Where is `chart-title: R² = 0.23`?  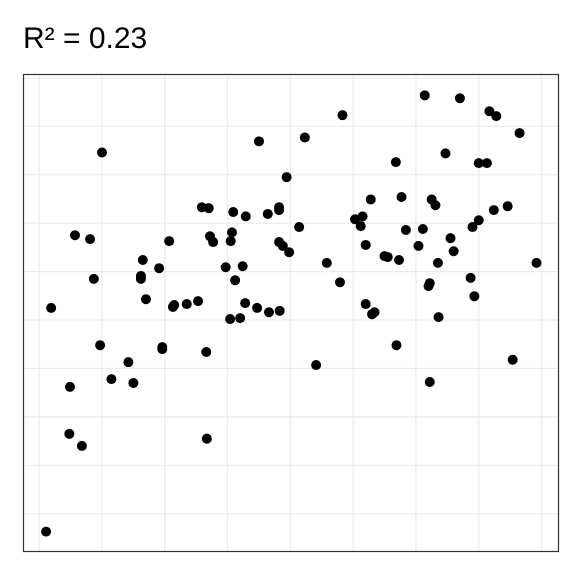 chart-title: R² = 0.23 is located at coordinates (85, 38).